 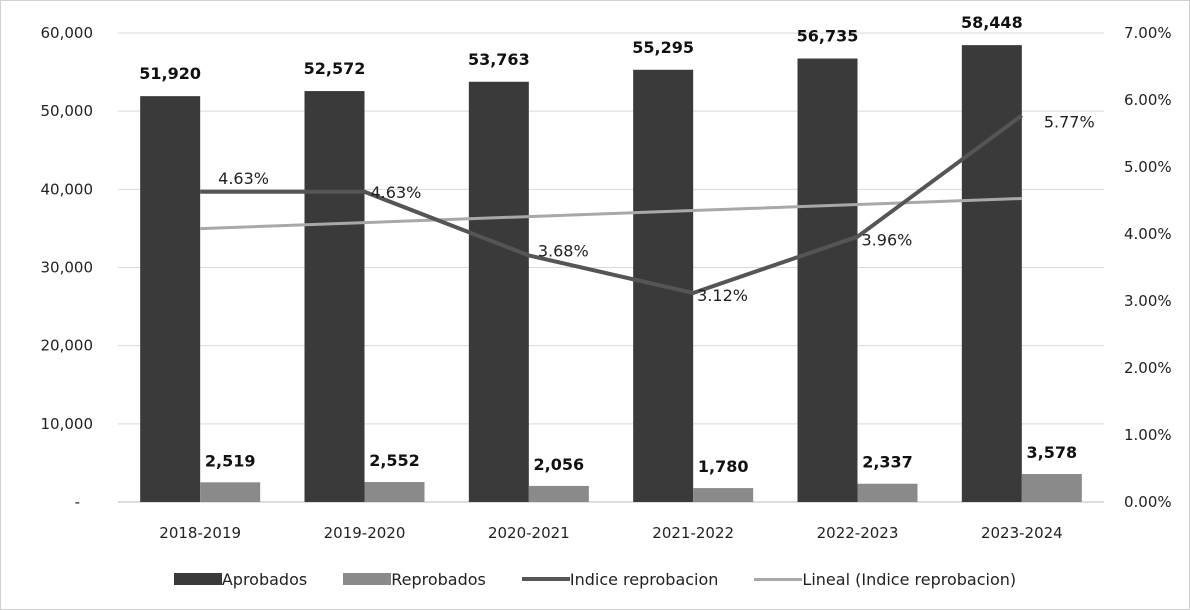 I want to click on y-right-tick-label: 1.00%, so click(x=1148, y=435).